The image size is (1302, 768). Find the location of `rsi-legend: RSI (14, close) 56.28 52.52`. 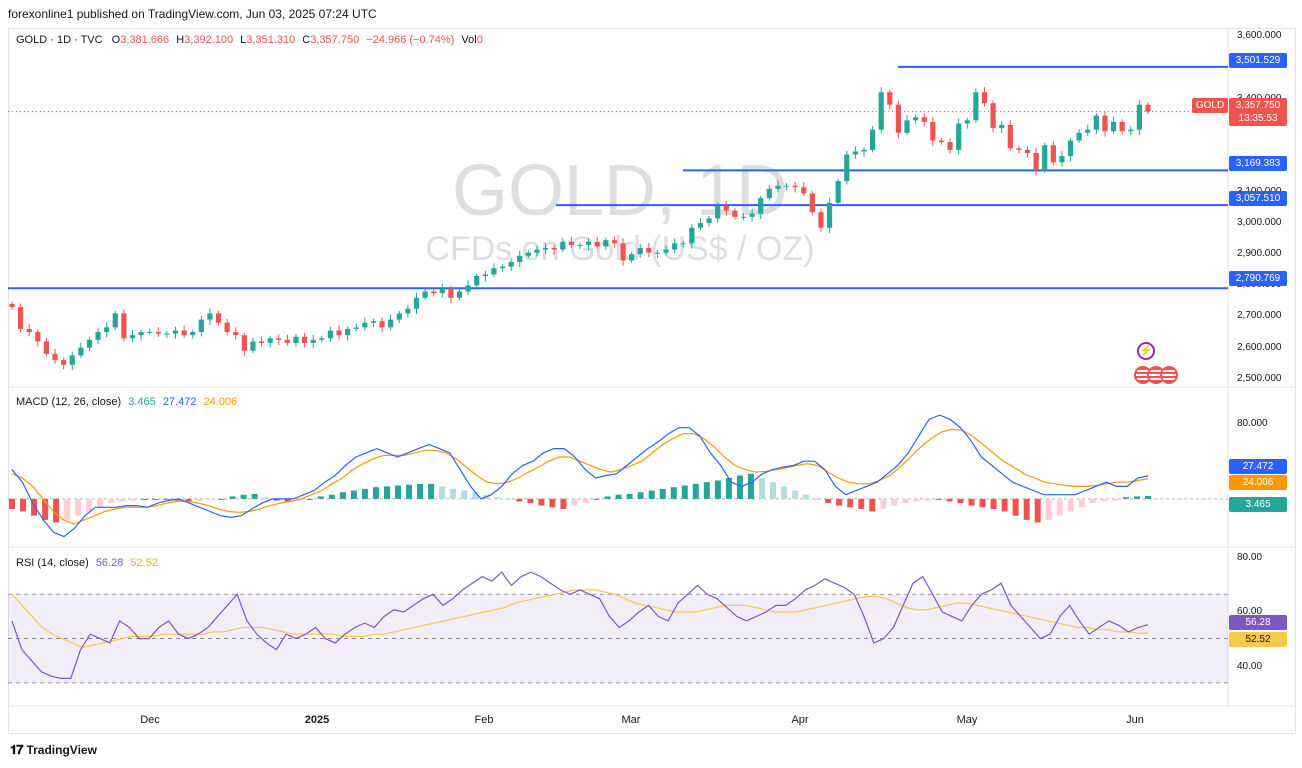

rsi-legend: RSI (14, close) 56.28 52.52 is located at coordinates (87, 563).